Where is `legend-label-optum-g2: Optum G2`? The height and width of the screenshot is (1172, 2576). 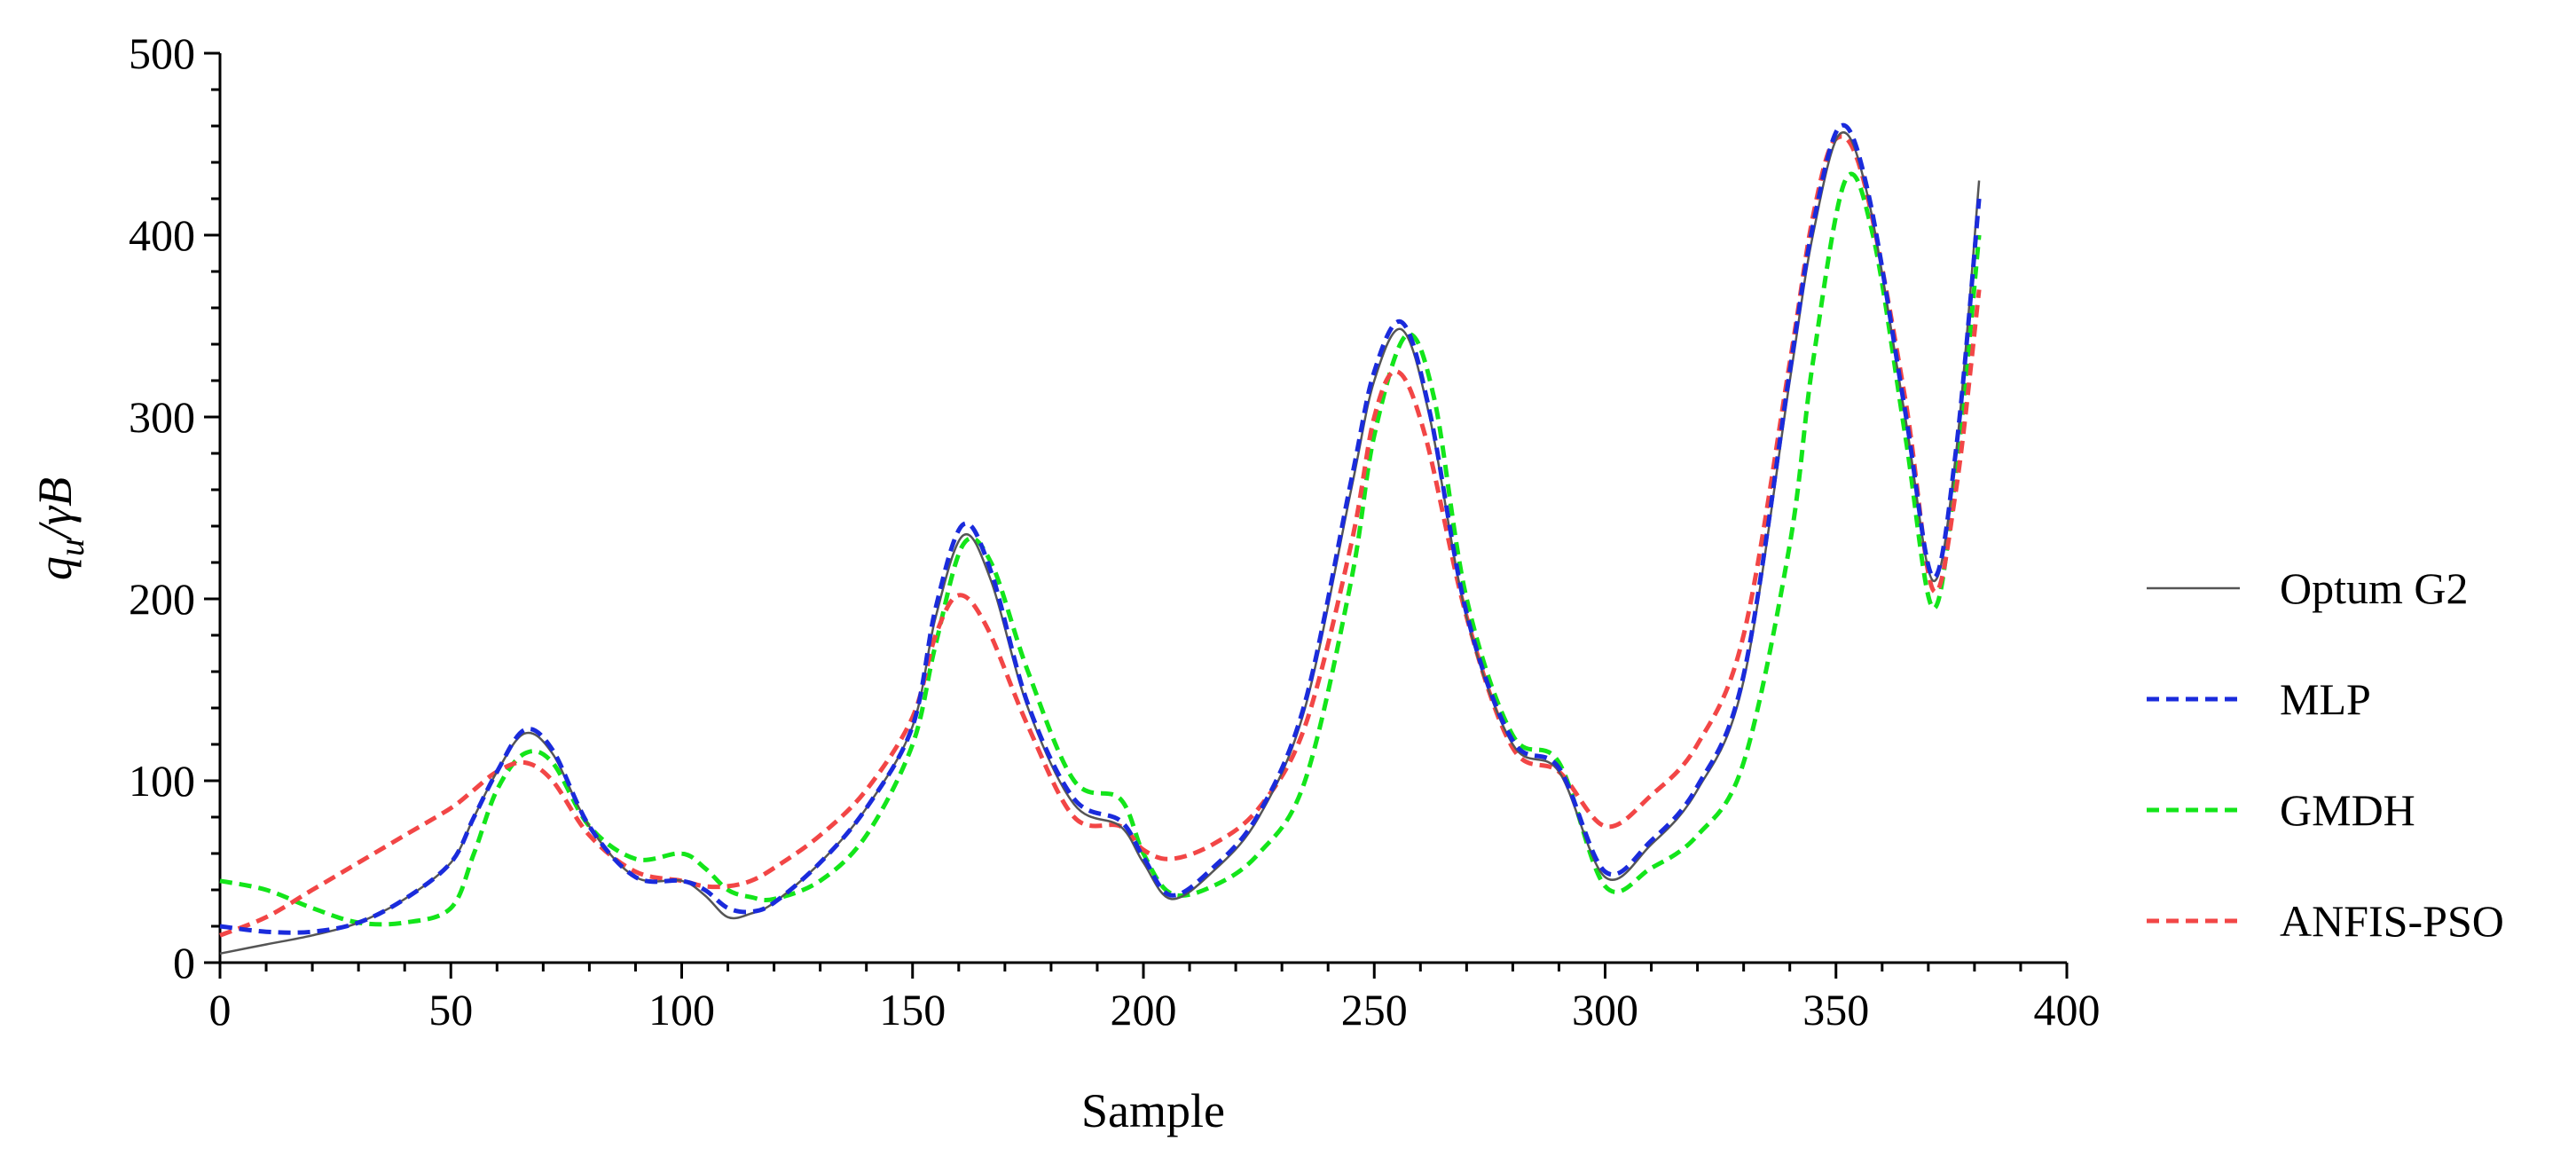 legend-label-optum-g2: Optum G2 is located at coordinates (2374, 588).